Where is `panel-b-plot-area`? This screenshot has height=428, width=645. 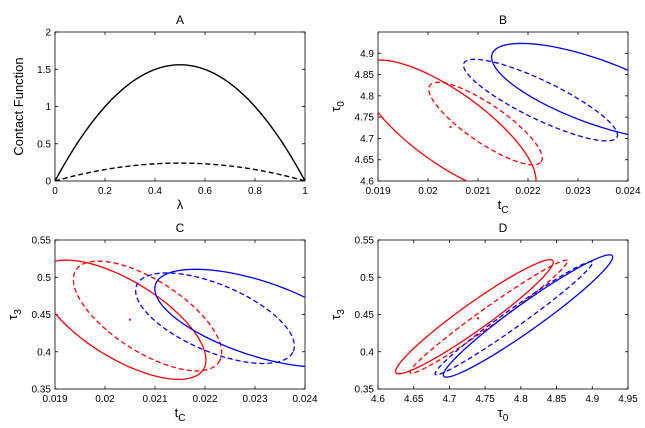
panel-b-plot-area is located at coordinates (503, 111).